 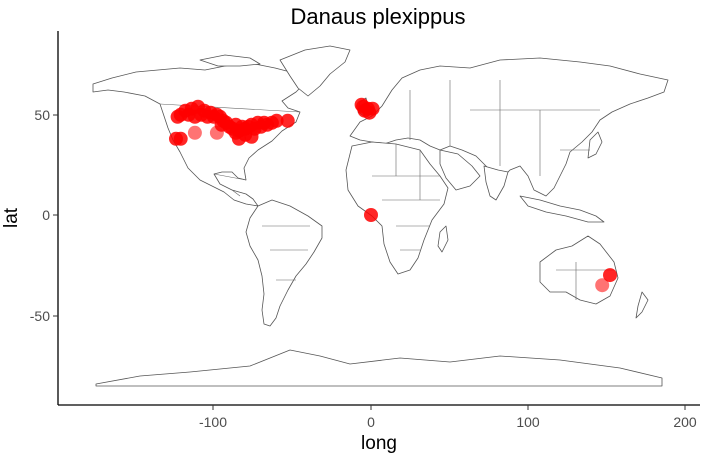 What do you see at coordinates (378, 16) in the screenshot?
I see `chart-title: Danaus plexippus` at bounding box center [378, 16].